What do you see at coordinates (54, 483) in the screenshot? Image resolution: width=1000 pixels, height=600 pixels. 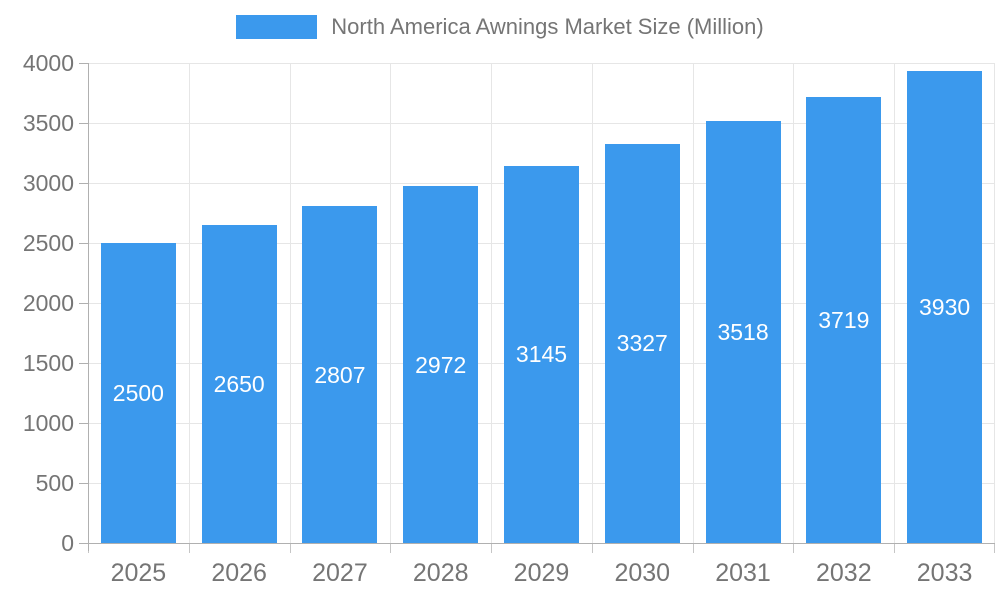 I see `y-tick-label: 500` at bounding box center [54, 483].